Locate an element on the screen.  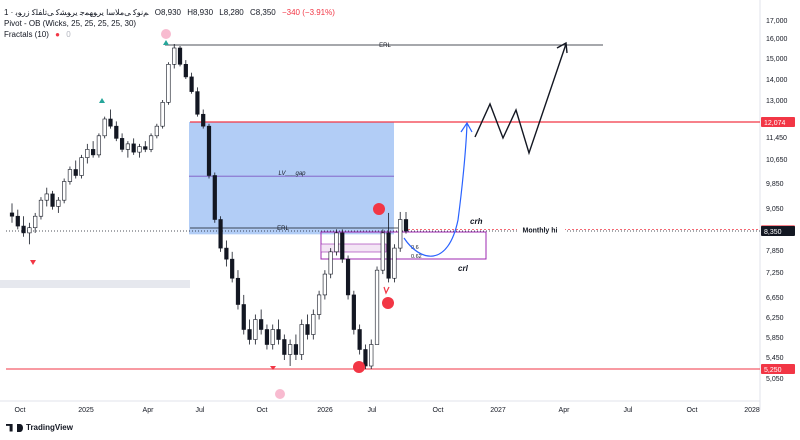
major-low-marker-icon is located at coordinates (359, 367).